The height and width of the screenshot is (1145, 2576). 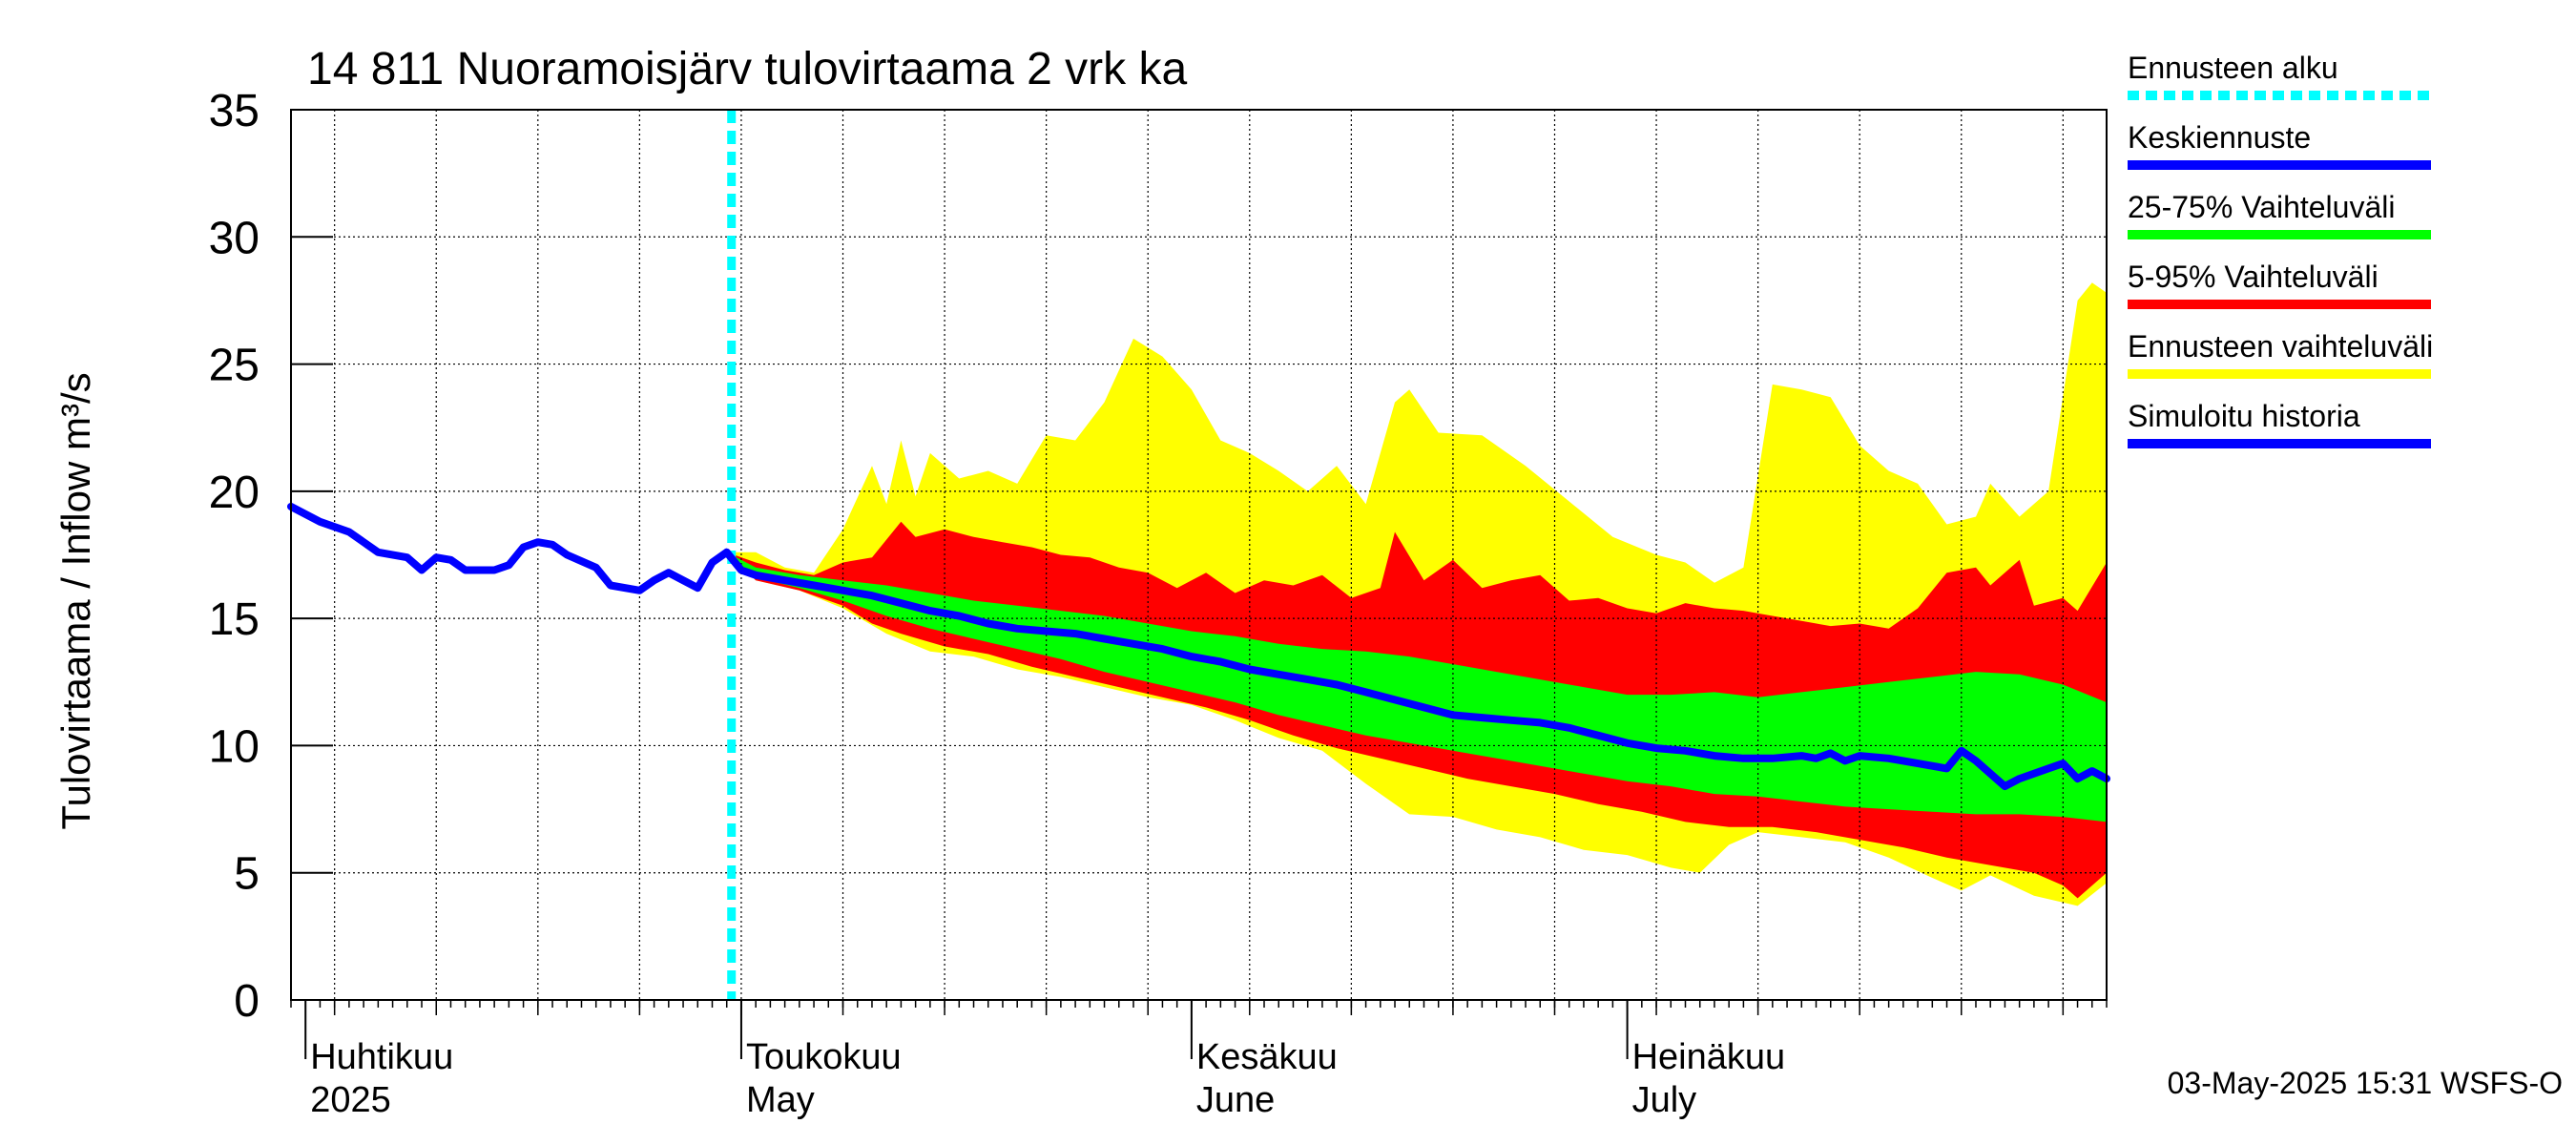 What do you see at coordinates (1235, 1100) in the screenshot?
I see `month-label-en: June` at bounding box center [1235, 1100].